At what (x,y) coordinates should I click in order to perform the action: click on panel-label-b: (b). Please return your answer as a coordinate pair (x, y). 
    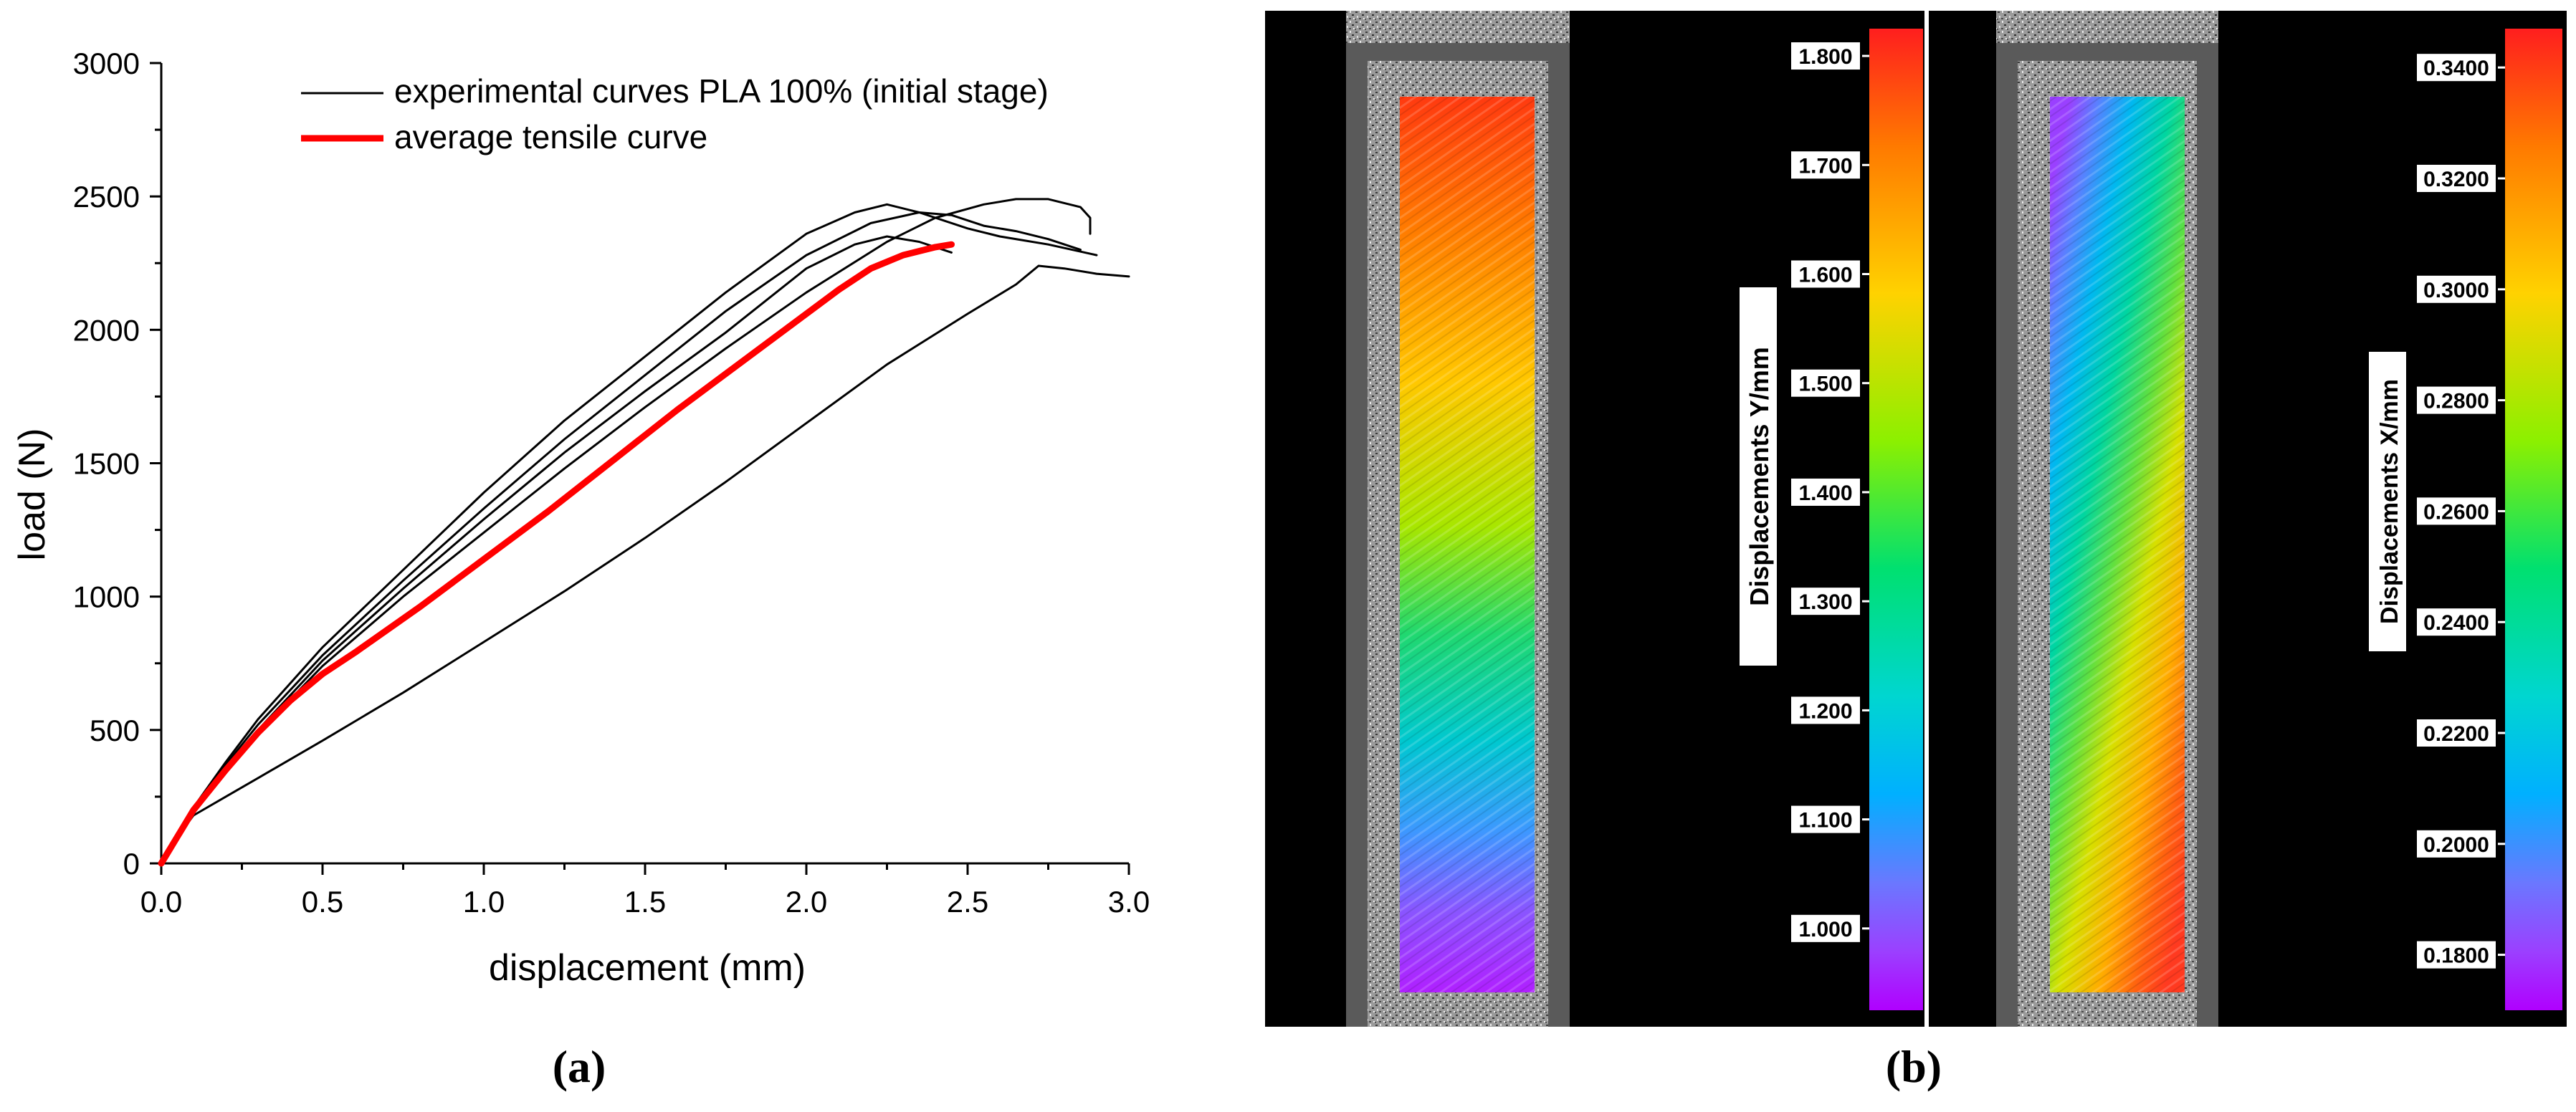
    Looking at the image, I should click on (1914, 1066).